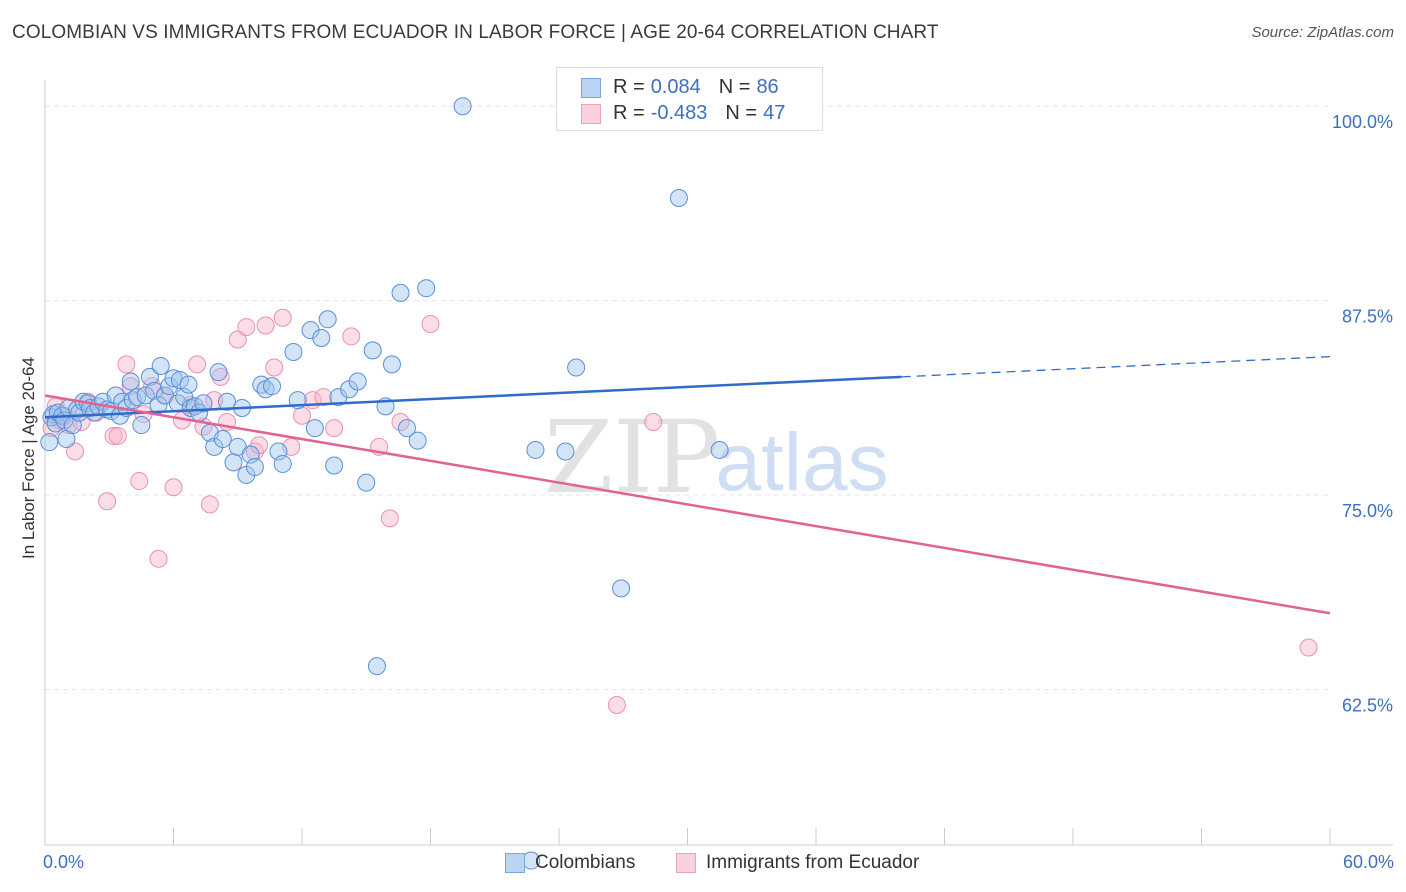  Describe the element at coordinates (1367, 705) in the screenshot. I see `y-tick-label: 62.5%` at that location.